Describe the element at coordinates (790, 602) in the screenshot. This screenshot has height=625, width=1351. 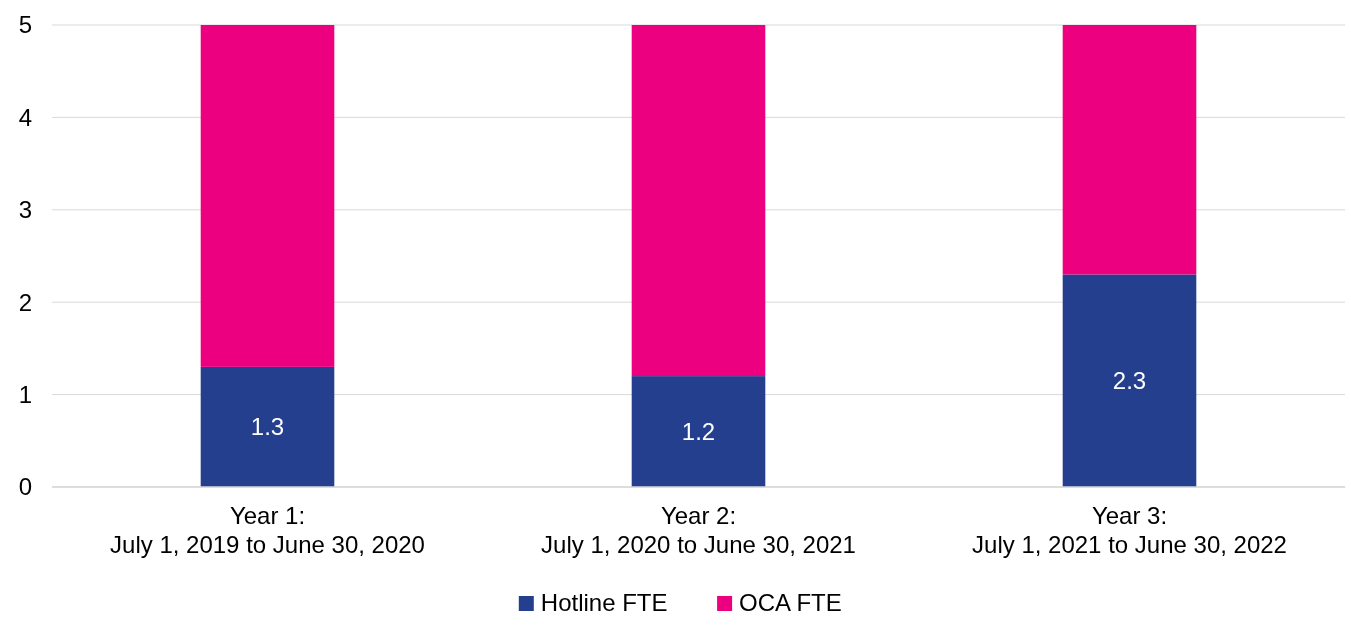
I see `legend-label: OCA FTE` at that location.